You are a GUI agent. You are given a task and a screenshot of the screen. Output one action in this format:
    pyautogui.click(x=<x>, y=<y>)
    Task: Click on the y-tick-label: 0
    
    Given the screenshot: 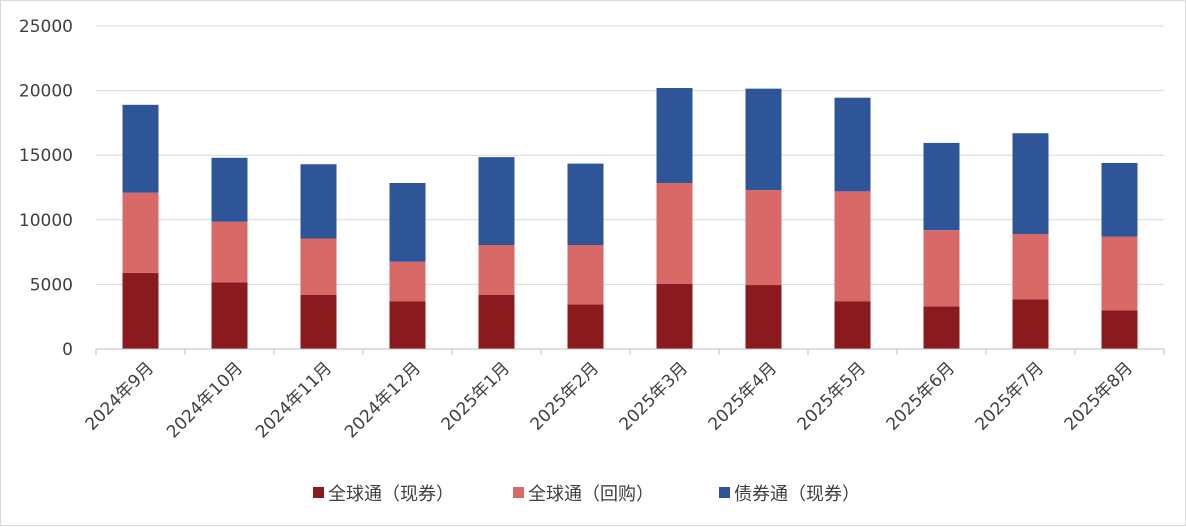 What is the action you would take?
    pyautogui.click(x=67, y=350)
    